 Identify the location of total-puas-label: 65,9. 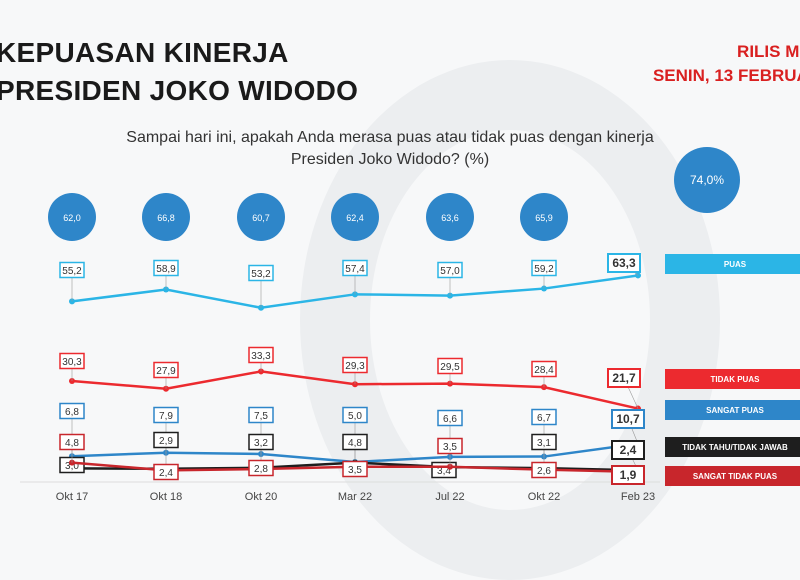
(544, 218).